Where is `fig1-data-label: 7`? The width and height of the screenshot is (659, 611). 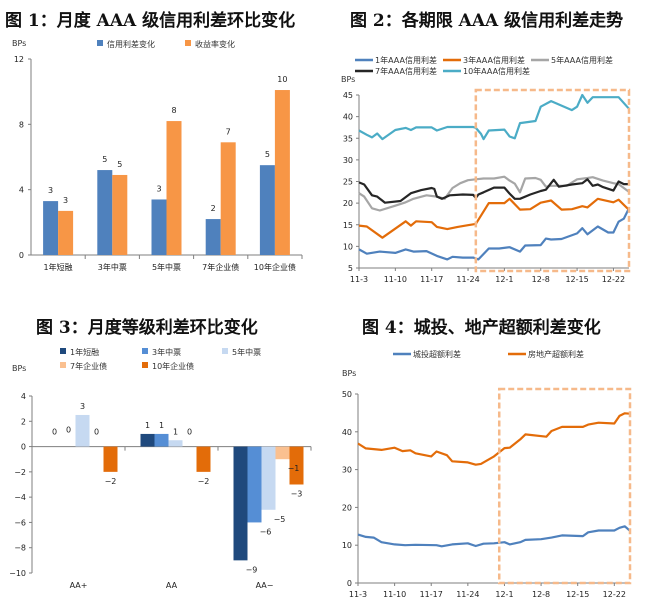 fig1-data-label: 7 is located at coordinates (228, 131).